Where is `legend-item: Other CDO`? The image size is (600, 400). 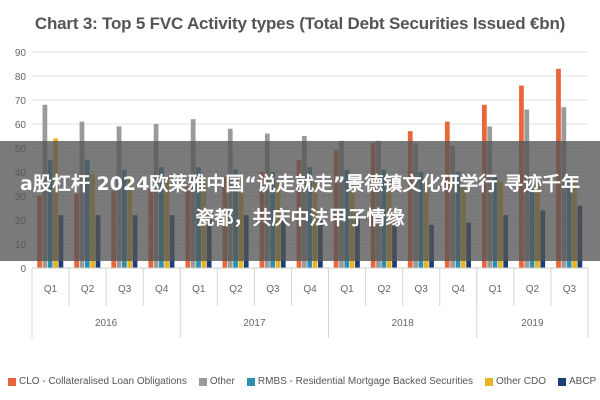
legend-item: Other CDO is located at coordinates (515, 381).